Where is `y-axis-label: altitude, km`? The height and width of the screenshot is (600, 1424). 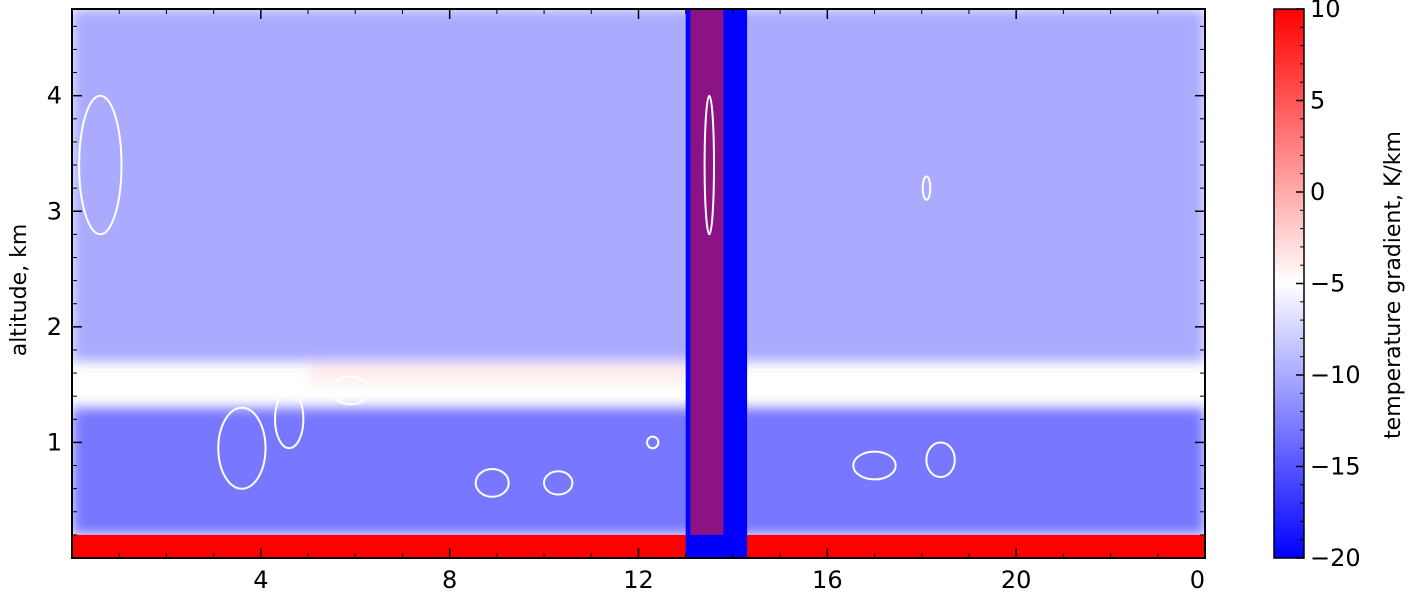 y-axis-label: altitude, km is located at coordinates (19, 290).